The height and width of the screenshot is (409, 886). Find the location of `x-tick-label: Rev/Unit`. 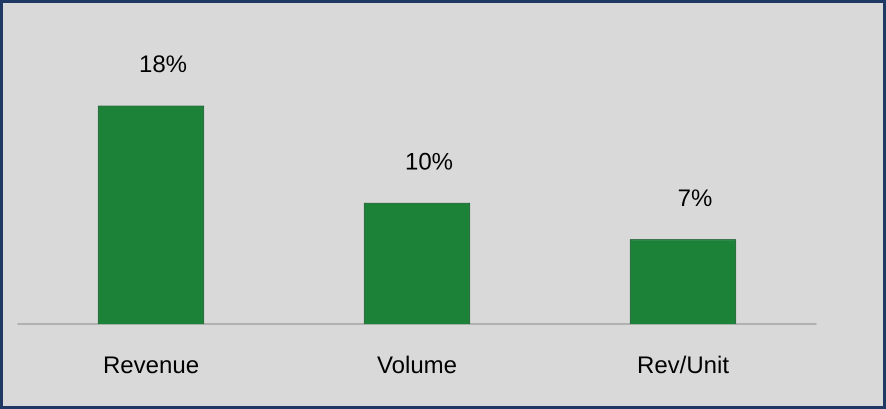

x-tick-label: Rev/Unit is located at coordinates (683, 366).